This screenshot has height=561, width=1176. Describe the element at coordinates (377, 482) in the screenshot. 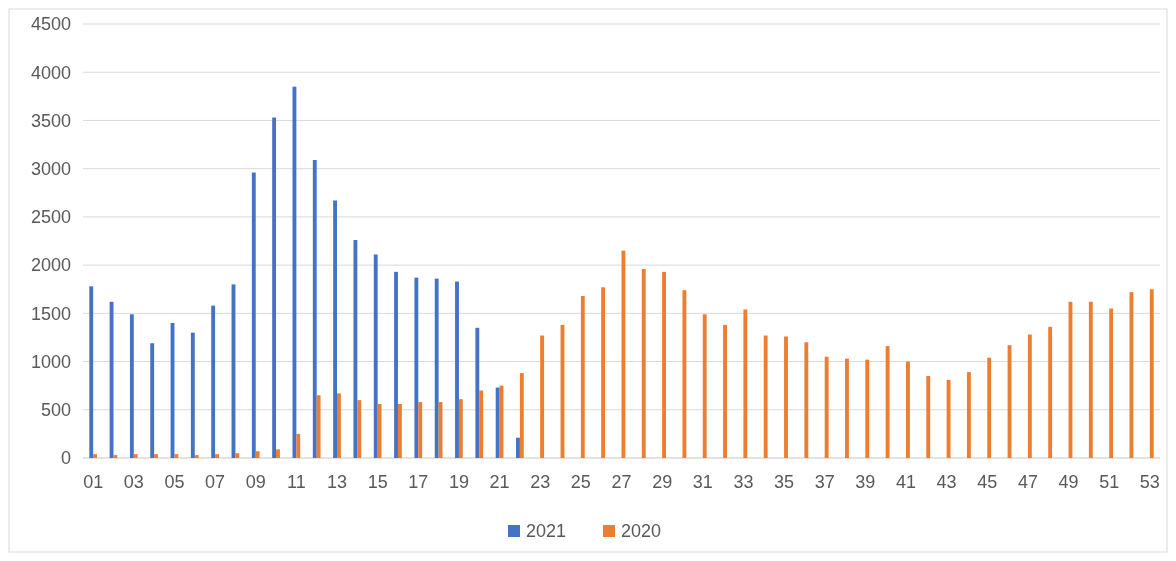

I see `x-tick-label: 15` at that location.